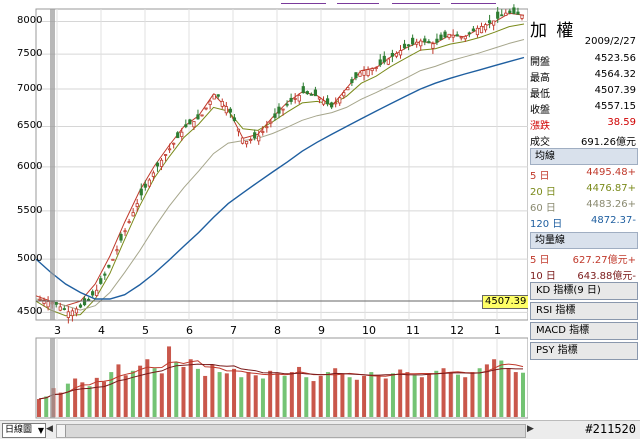 This screenshot has height=439, width=640. Describe the element at coordinates (540, 260) in the screenshot. I see `vol-ma-row-label: 5 日` at that location.